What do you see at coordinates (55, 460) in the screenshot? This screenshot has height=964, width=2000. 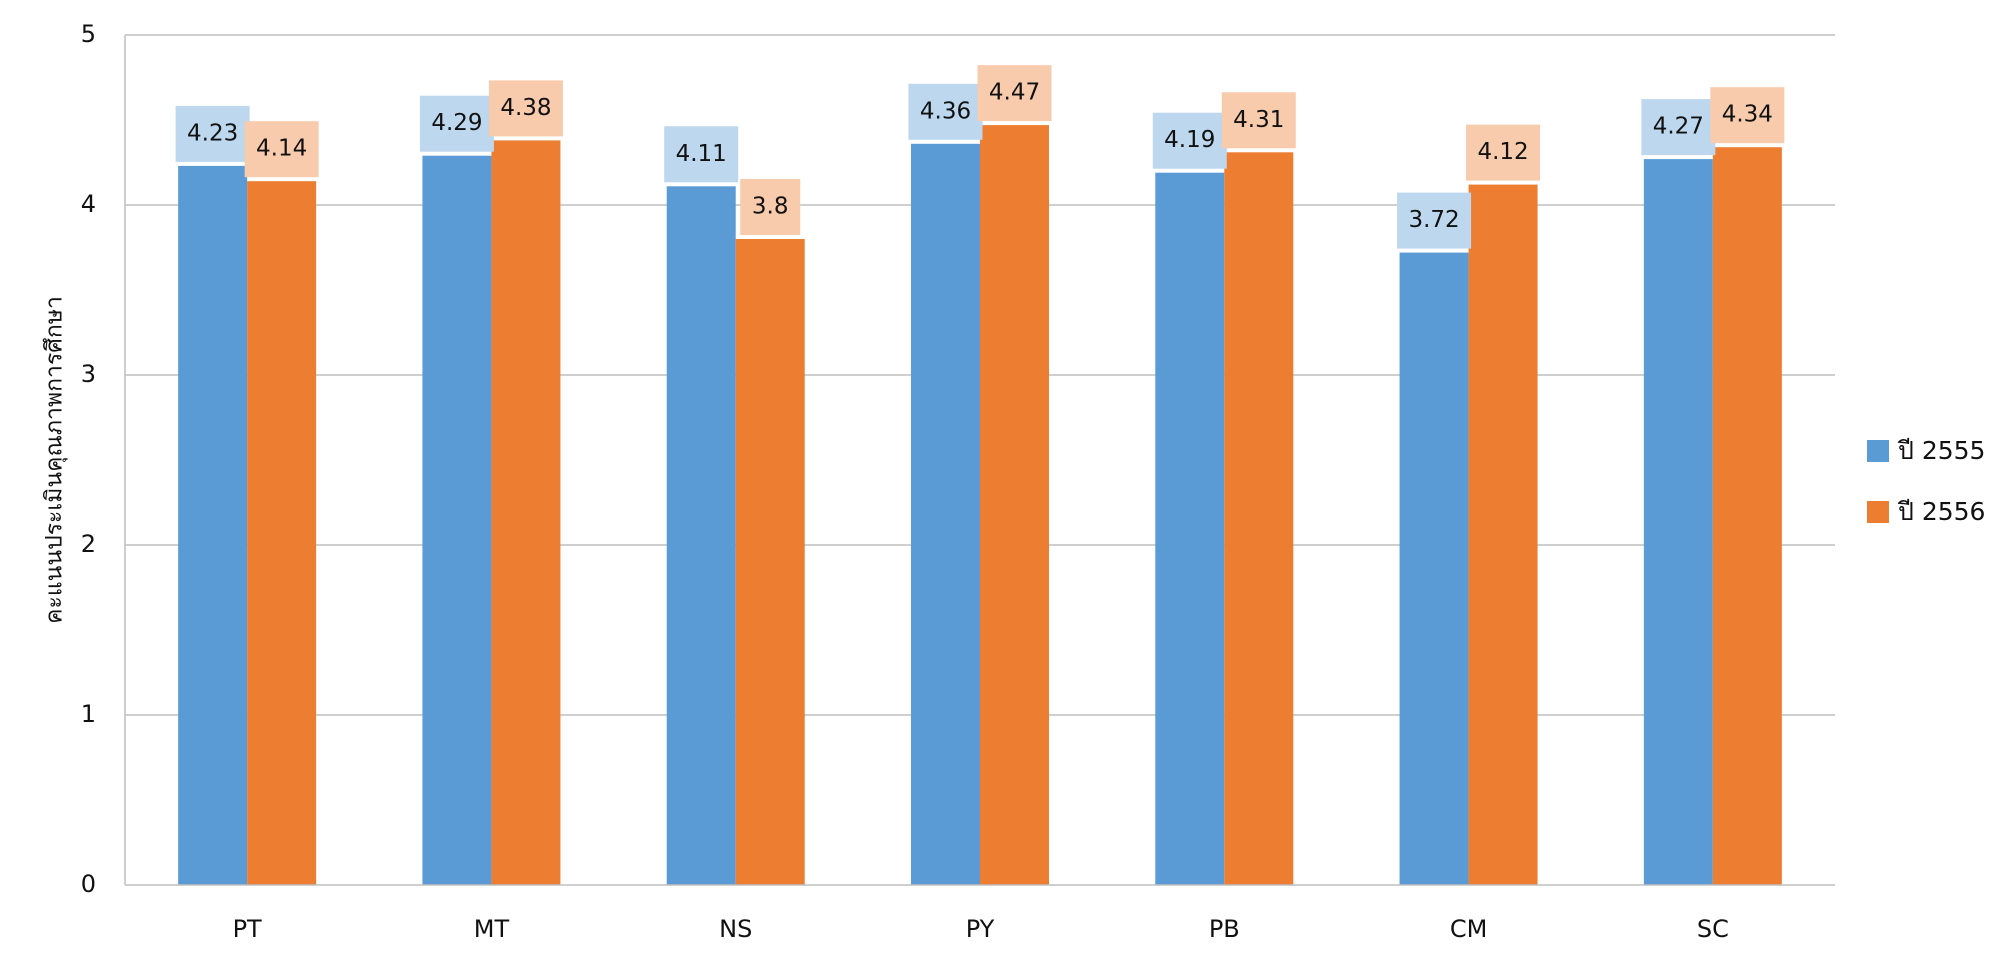 I see `y-axis-title: คะแนนประเมินคุณภาพการศึกษา` at bounding box center [55, 460].